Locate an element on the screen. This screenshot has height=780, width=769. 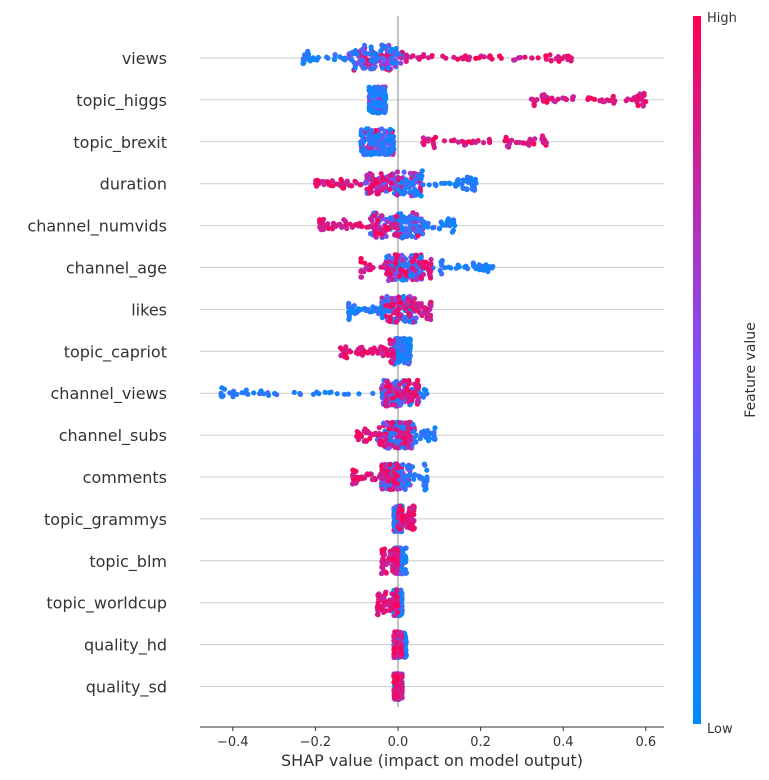
x-ticks: −0.4 −0.2 0.0 0.2 0.4 0.6 is located at coordinates (436, 738).